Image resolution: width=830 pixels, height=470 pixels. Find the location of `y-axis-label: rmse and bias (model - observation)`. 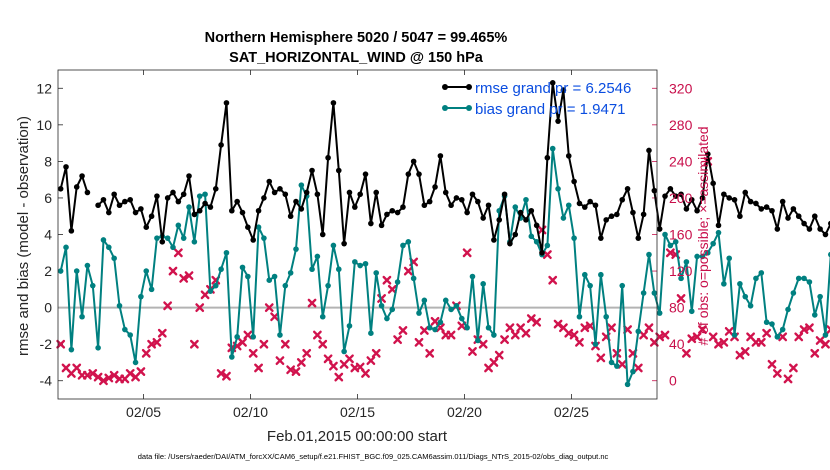

y-axis-label: rmse and bias (model - observation) is located at coordinates (23, 236).